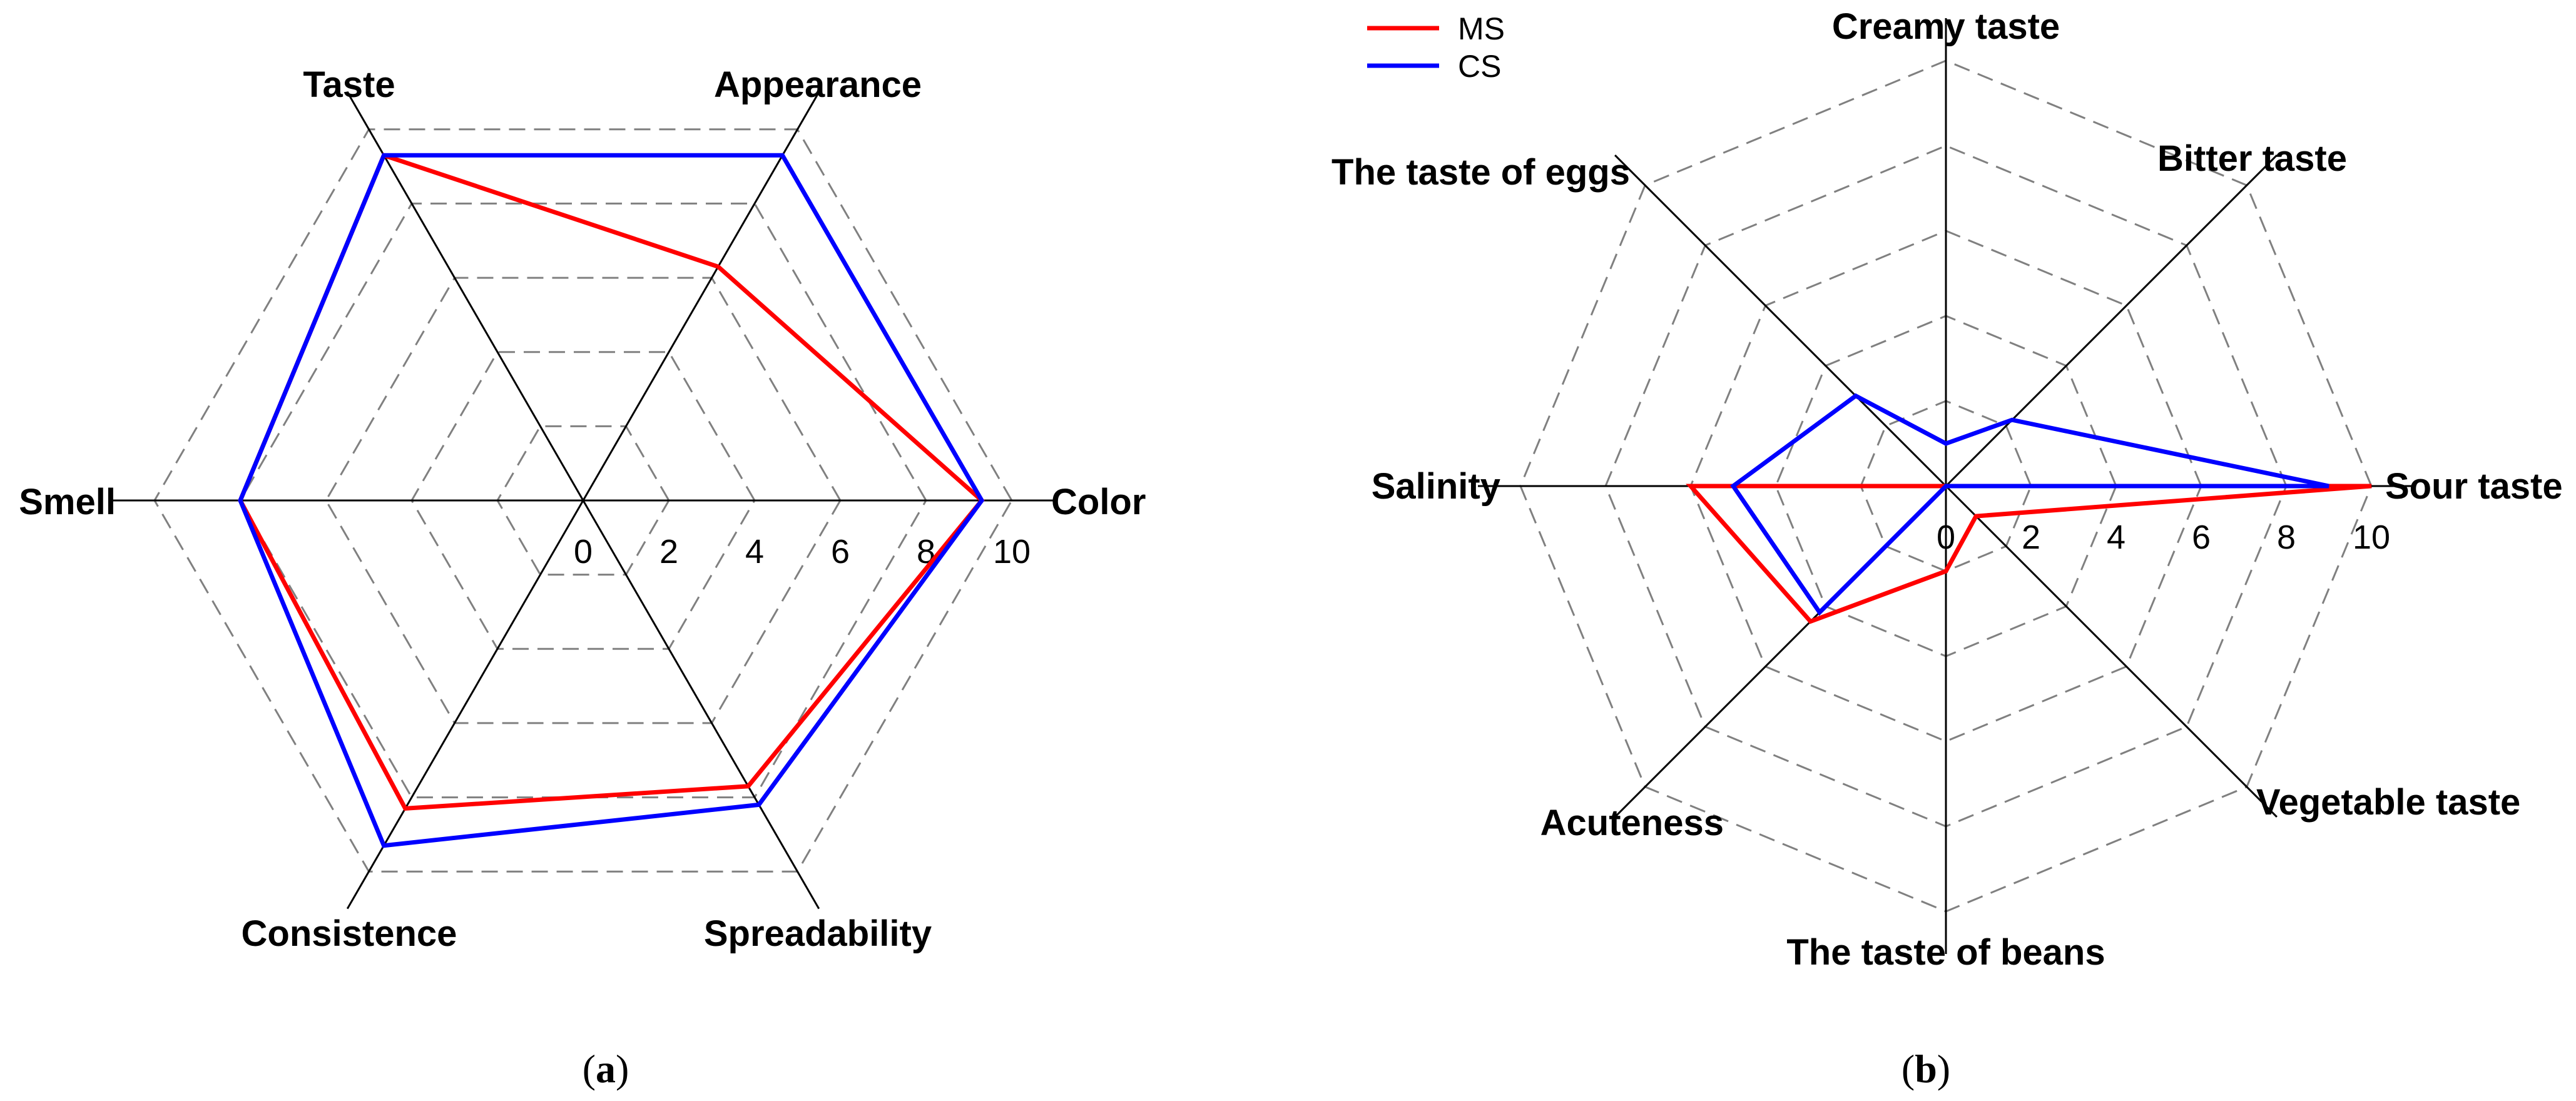 This screenshot has width=2576, height=1101. Describe the element at coordinates (1480, 173) in the screenshot. I see `axis-label-the-taste-of-eggs: The taste of eggs` at that location.